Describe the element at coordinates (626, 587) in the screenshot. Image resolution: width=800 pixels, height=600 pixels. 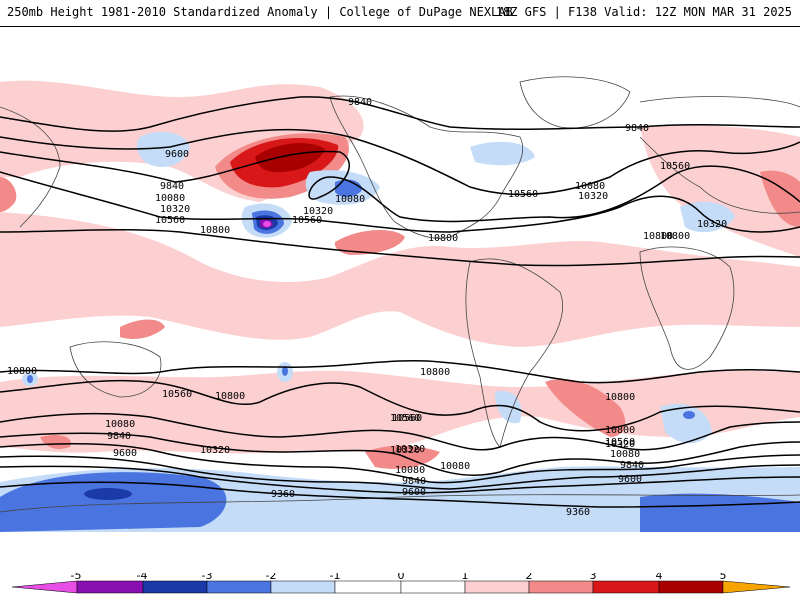
I see `colorbar-segment-pos3` at that location.